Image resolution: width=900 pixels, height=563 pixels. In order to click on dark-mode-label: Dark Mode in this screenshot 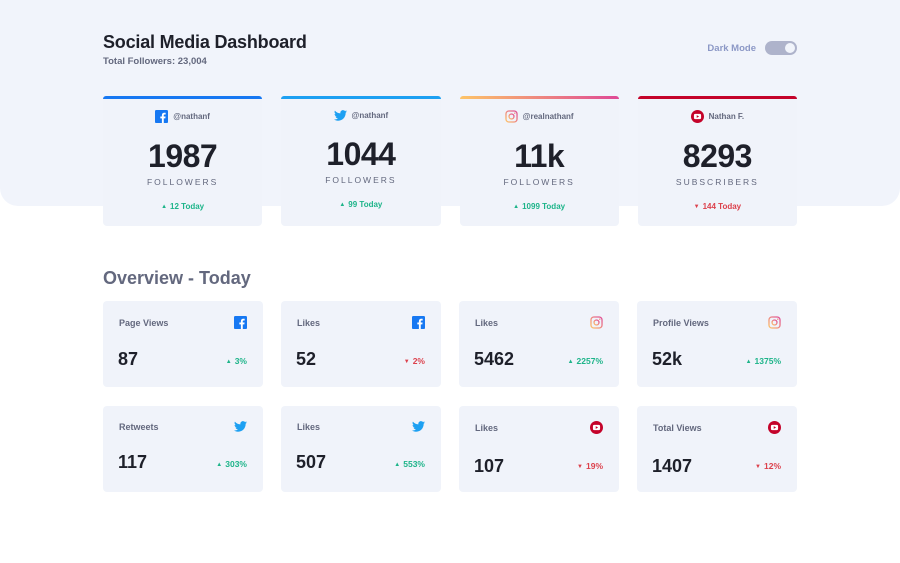, I will do `click(731, 48)`.